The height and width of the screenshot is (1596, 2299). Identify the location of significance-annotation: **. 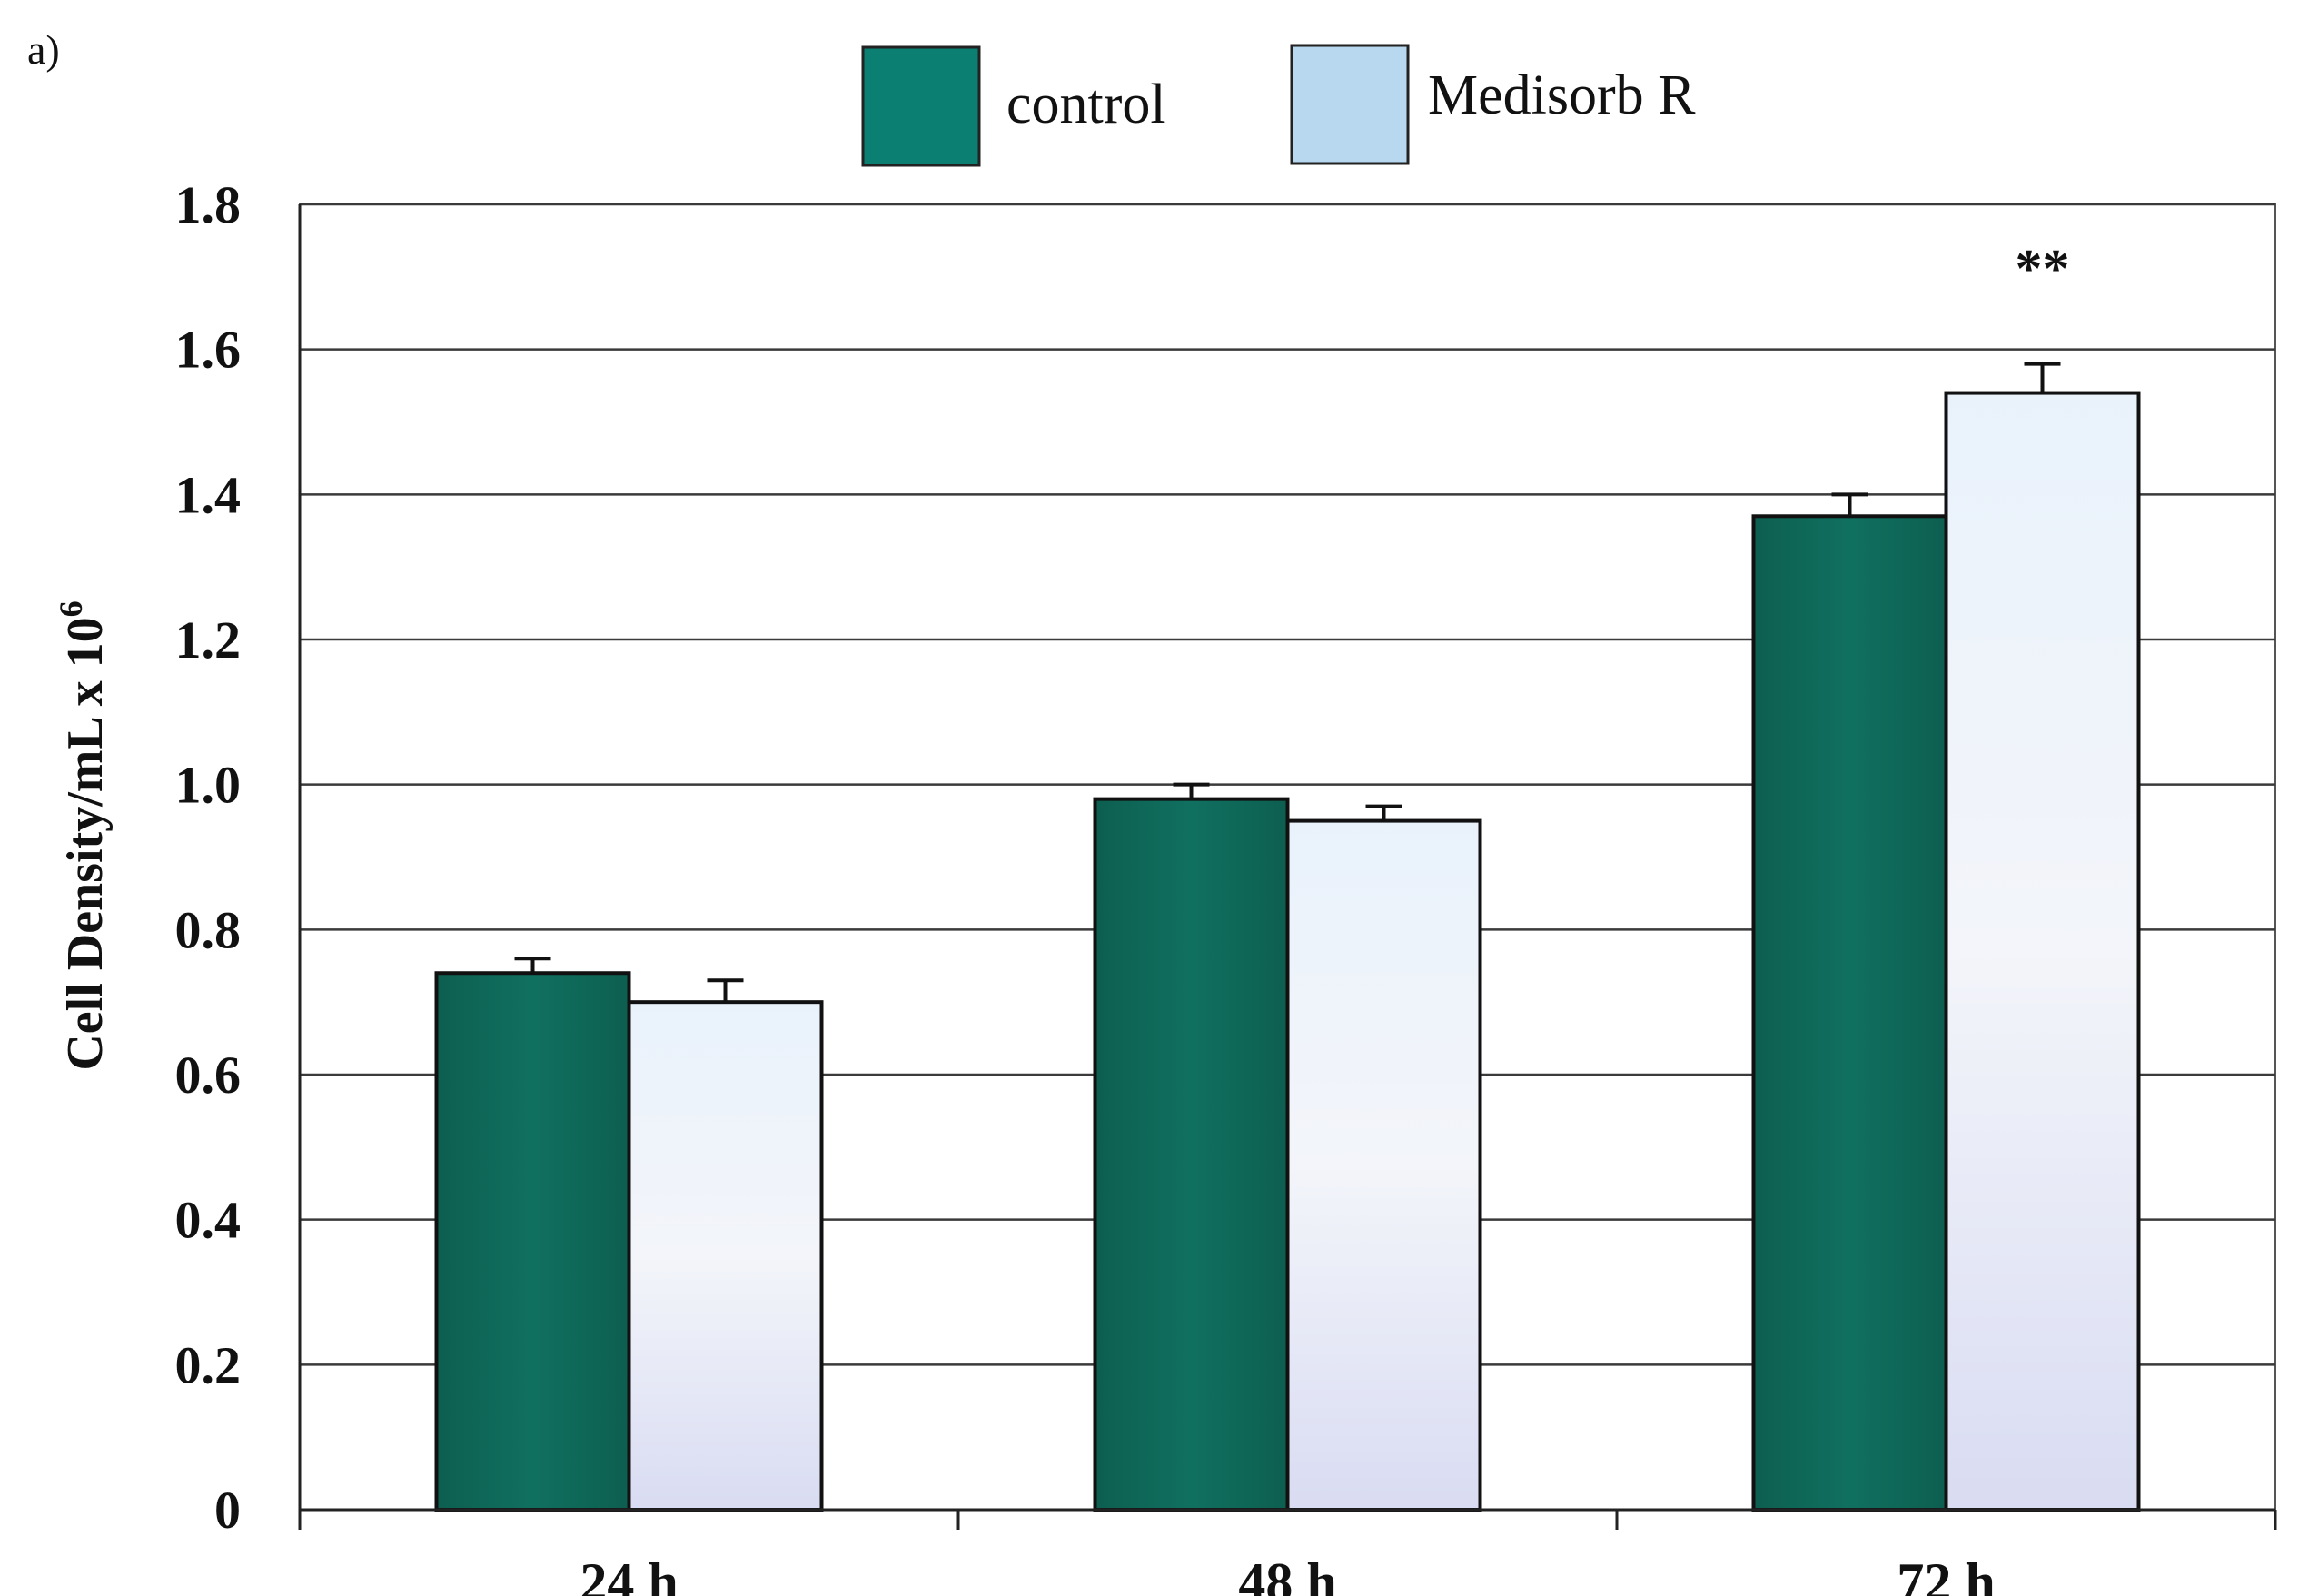
(2043, 269).